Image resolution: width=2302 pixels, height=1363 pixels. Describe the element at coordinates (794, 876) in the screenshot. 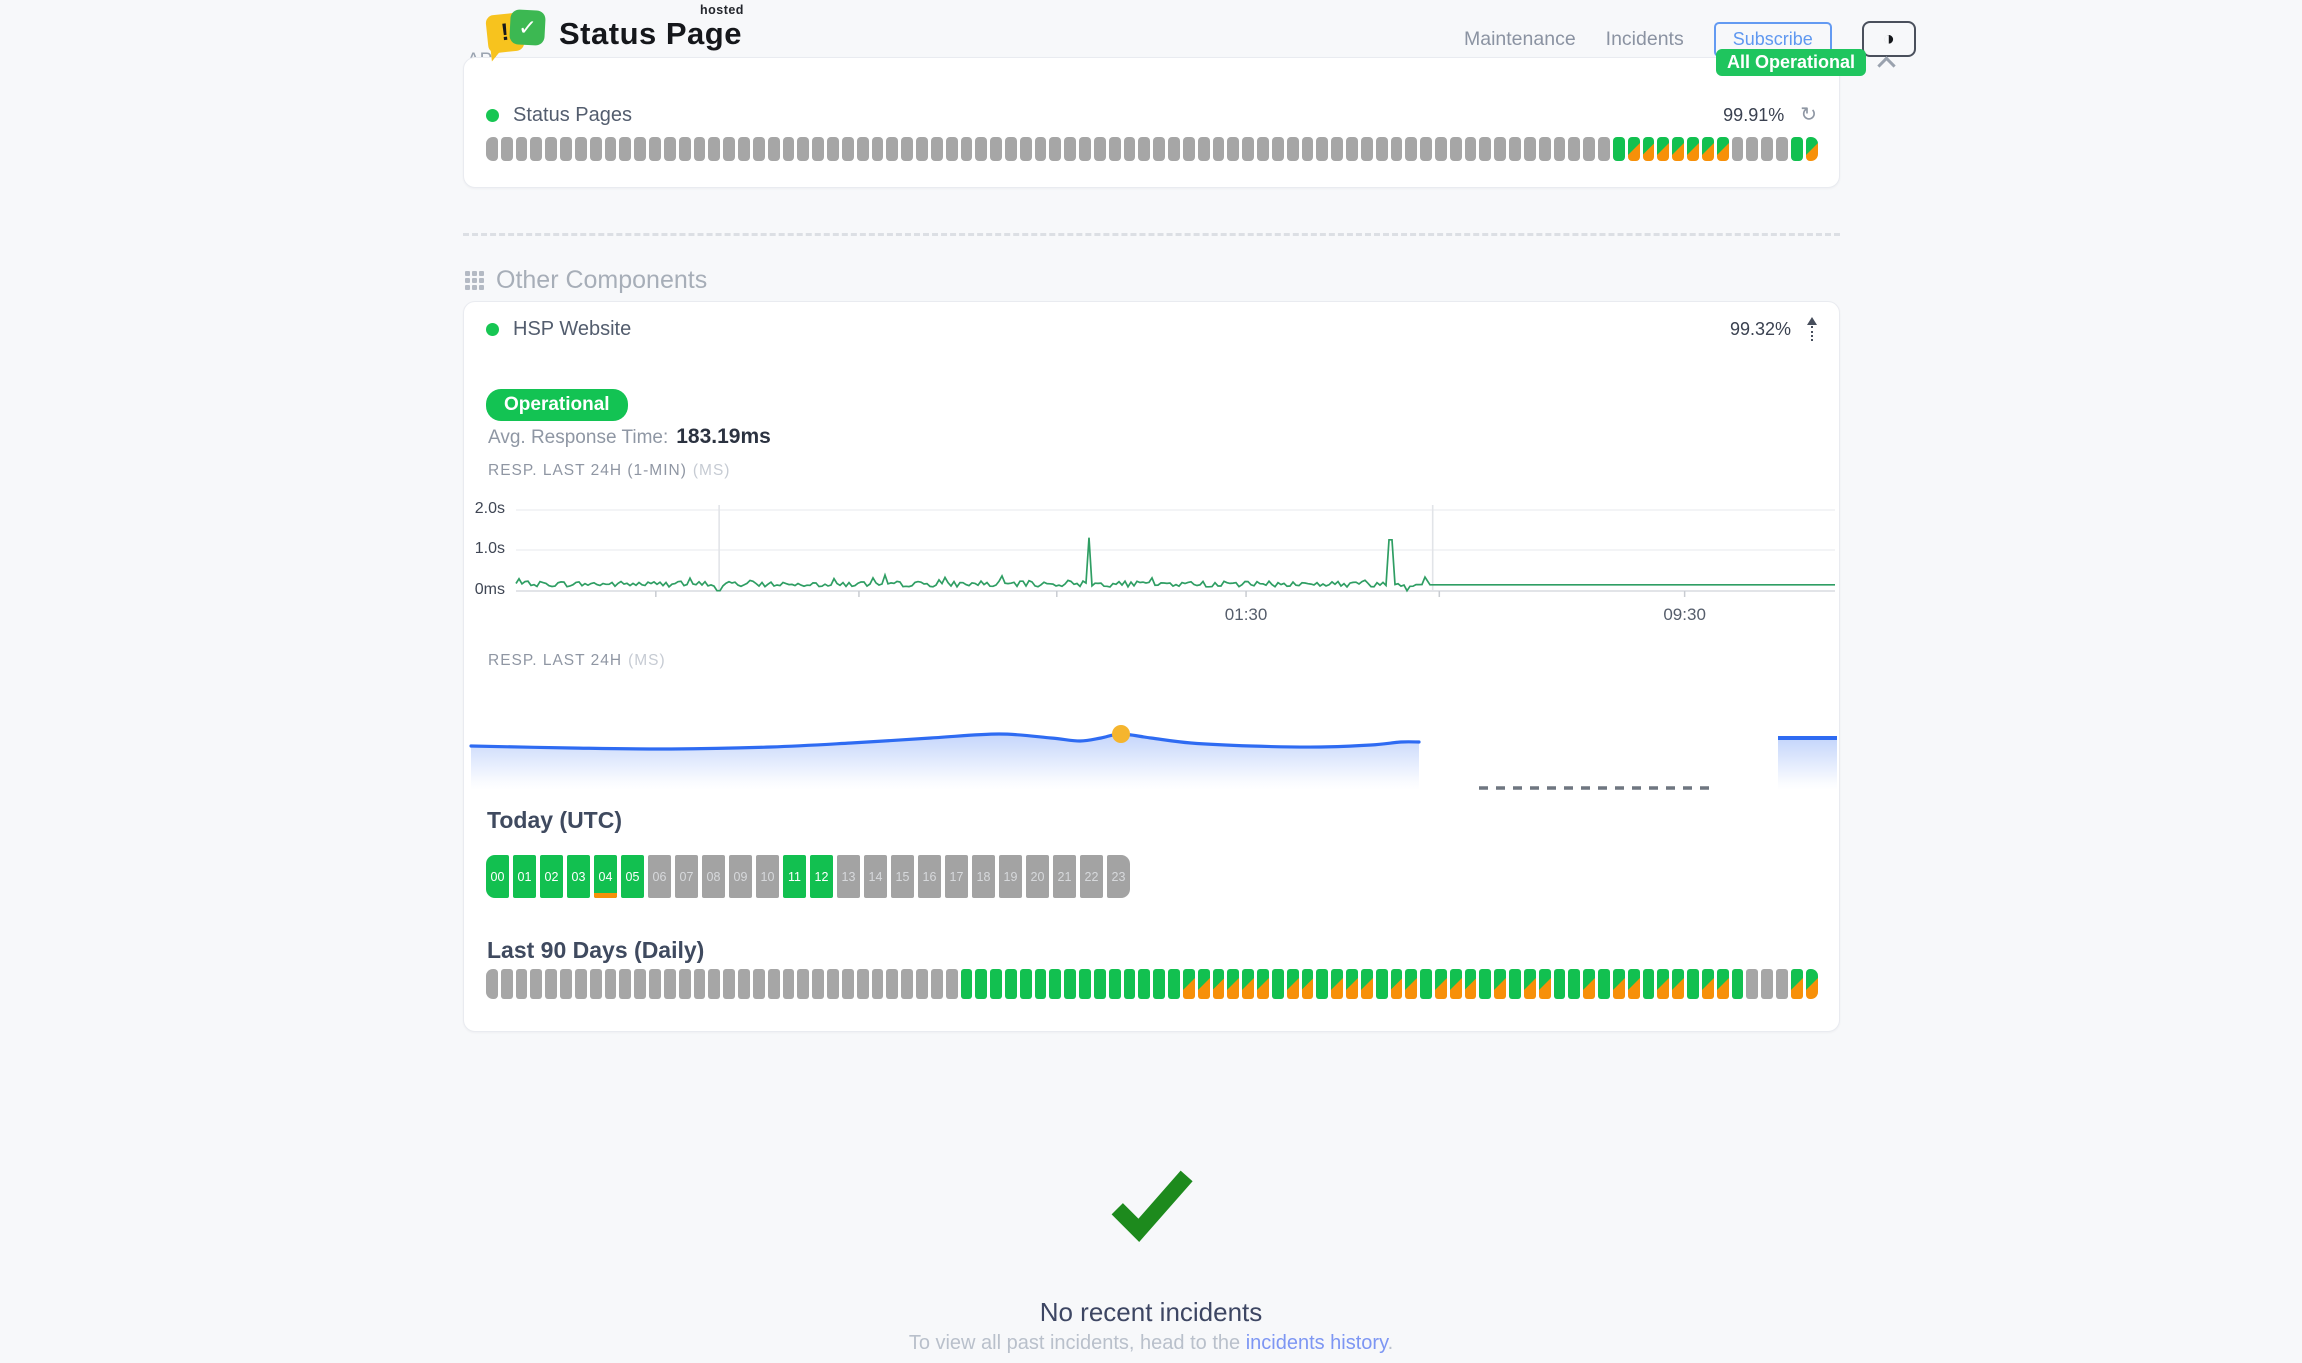

I see `hour-block-11: 11` at that location.